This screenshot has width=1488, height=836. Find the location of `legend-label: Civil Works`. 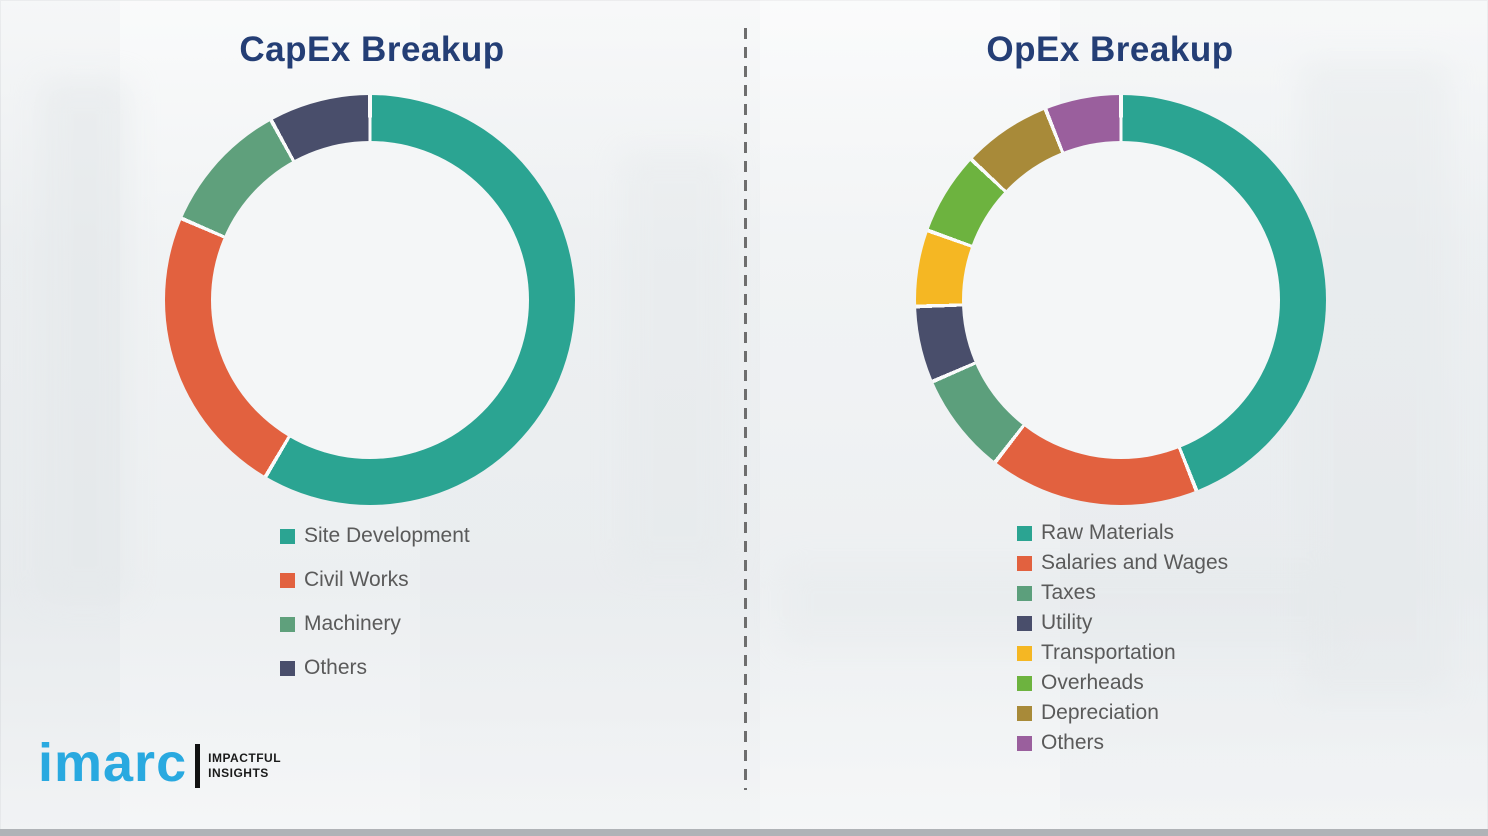

legend-label: Civil Works is located at coordinates (356, 579).